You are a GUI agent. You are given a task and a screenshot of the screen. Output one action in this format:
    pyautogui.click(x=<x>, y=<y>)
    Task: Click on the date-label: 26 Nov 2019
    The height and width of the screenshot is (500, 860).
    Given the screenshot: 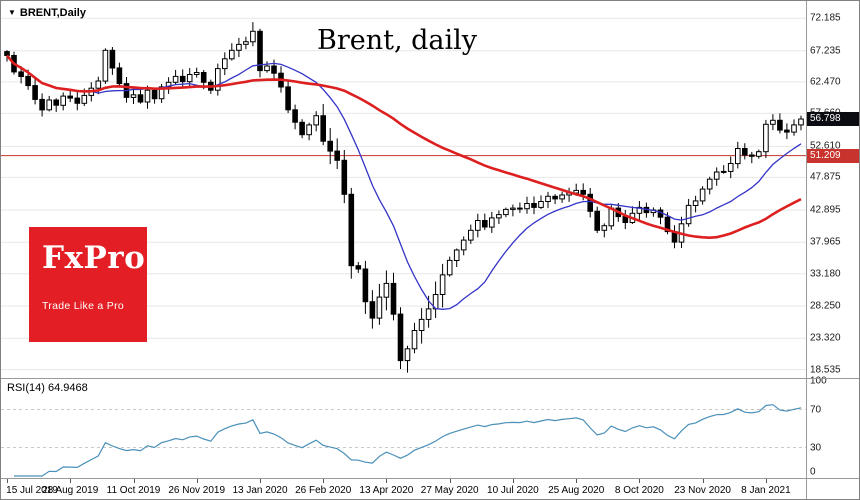 What is the action you would take?
    pyautogui.click(x=197, y=490)
    